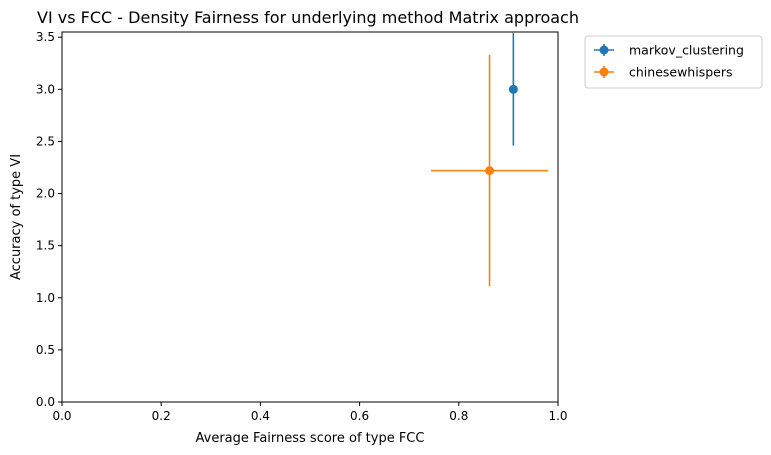 Image resolution: width=771 pixels, height=455 pixels. I want to click on x-axis-ticks: 0.0 0.2 0.4 0.6 0.8 1.0, so click(310, 412).